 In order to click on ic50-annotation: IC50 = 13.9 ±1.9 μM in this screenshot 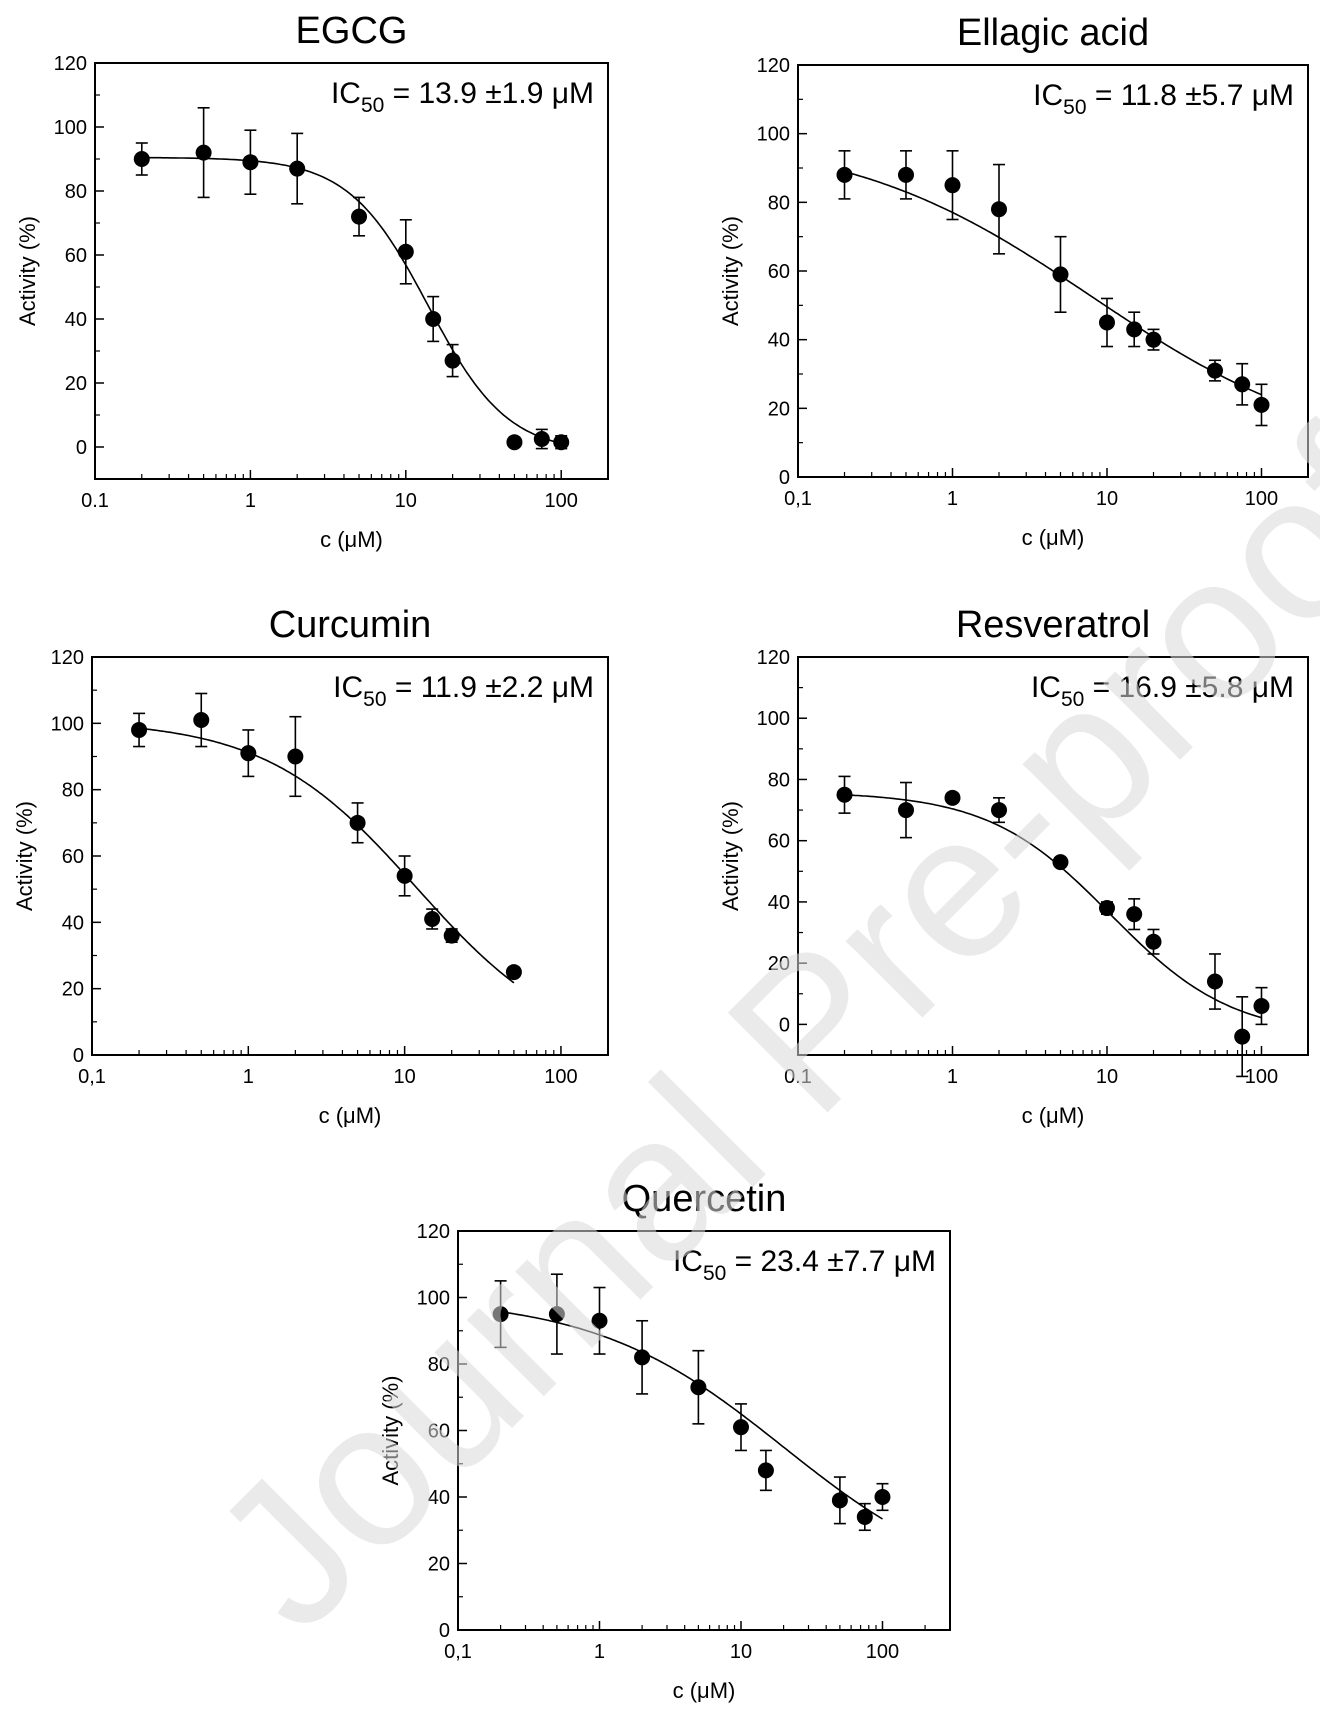, I will do `click(462, 97)`.